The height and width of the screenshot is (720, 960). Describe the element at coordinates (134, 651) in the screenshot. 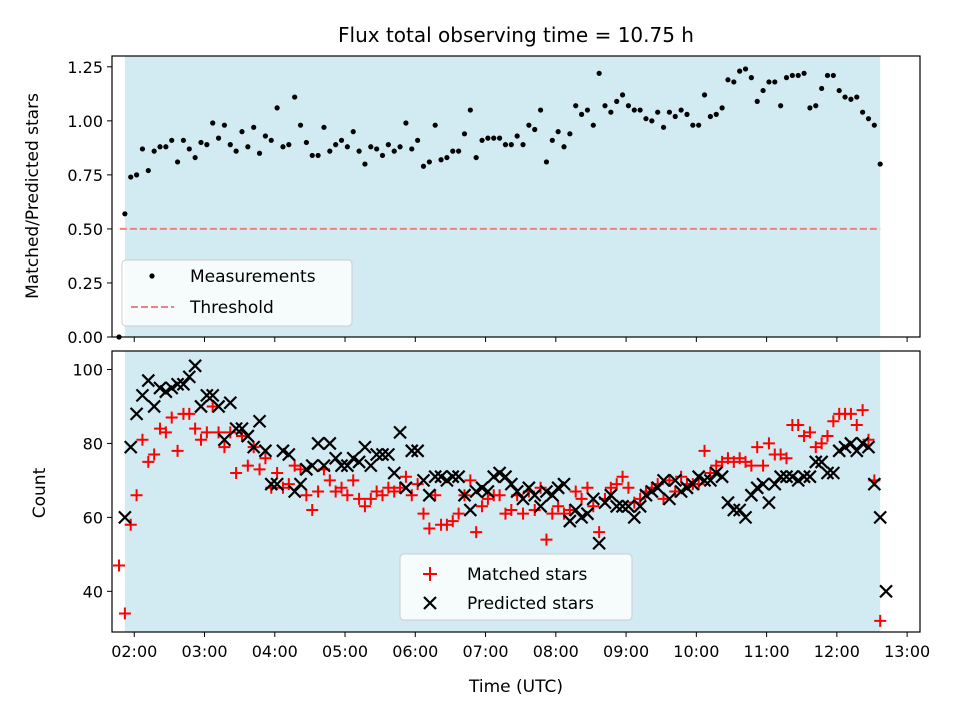

I see `x-tick-label: 02:00` at that location.